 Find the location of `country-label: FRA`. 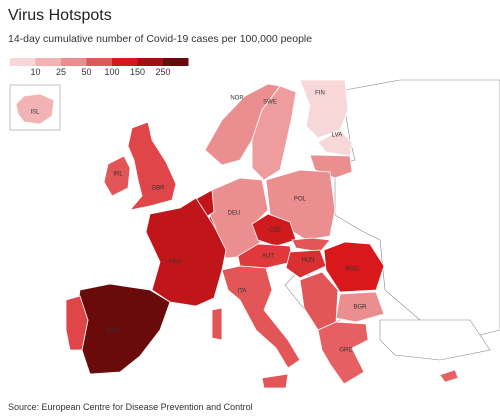

country-label: FRA is located at coordinates (175, 263).